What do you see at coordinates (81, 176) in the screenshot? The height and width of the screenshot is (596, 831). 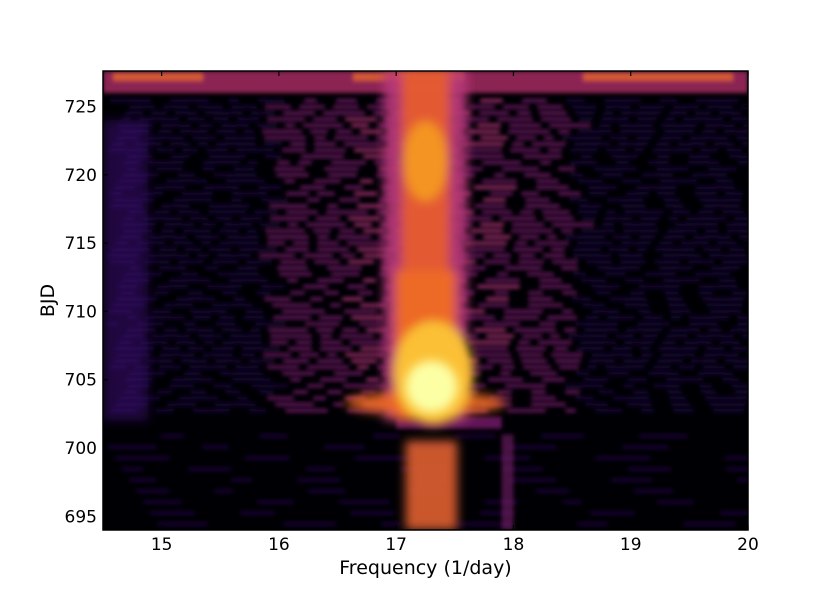 I see `y-tick-label: 720` at bounding box center [81, 176].